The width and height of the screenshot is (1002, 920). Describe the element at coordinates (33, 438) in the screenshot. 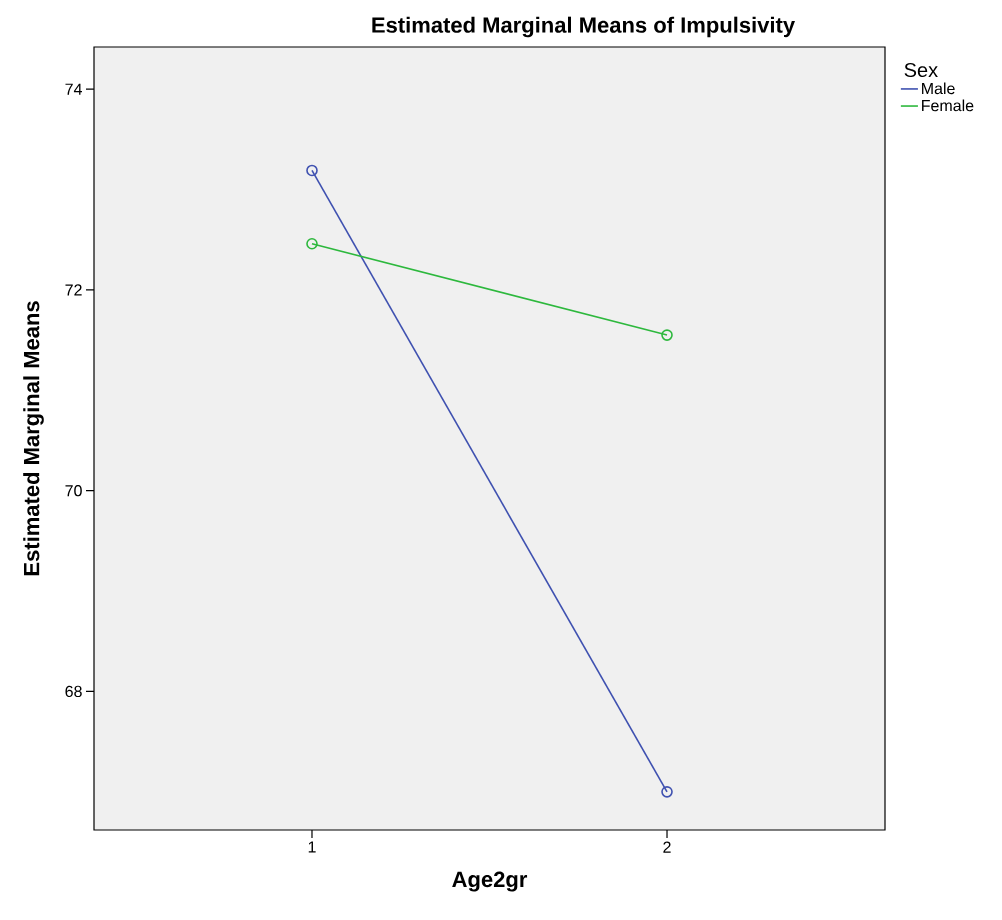

I see `y-axis-title: Estimated Marginal Means` at that location.